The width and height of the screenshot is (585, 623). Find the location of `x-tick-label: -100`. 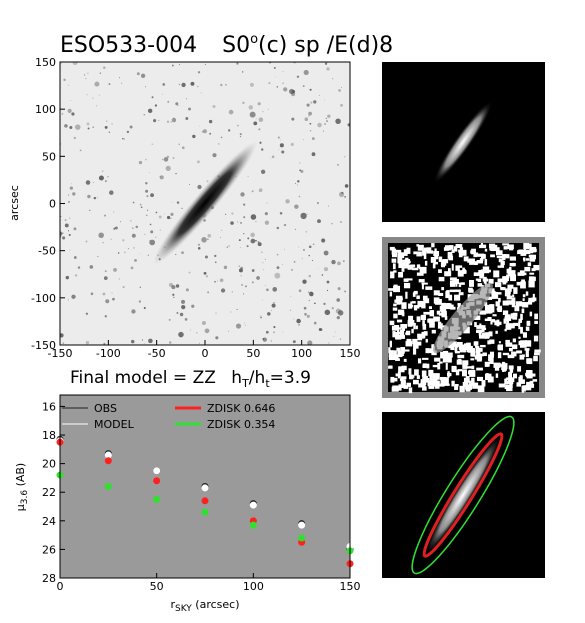

x-tick-label: -100 is located at coordinates (108, 353).